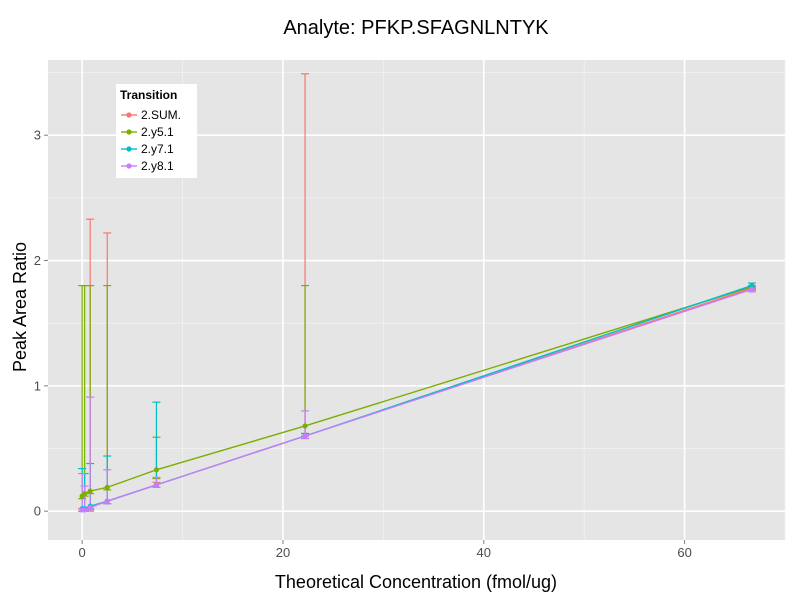 The height and width of the screenshot is (600, 800). What do you see at coordinates (20, 307) in the screenshot?
I see `y-axis-title: Peak Area Ratio` at bounding box center [20, 307].